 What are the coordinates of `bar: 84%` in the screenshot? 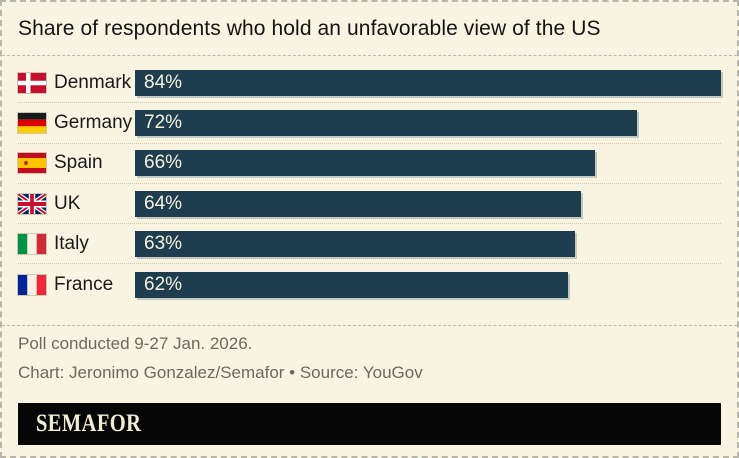 It's located at (428, 82).